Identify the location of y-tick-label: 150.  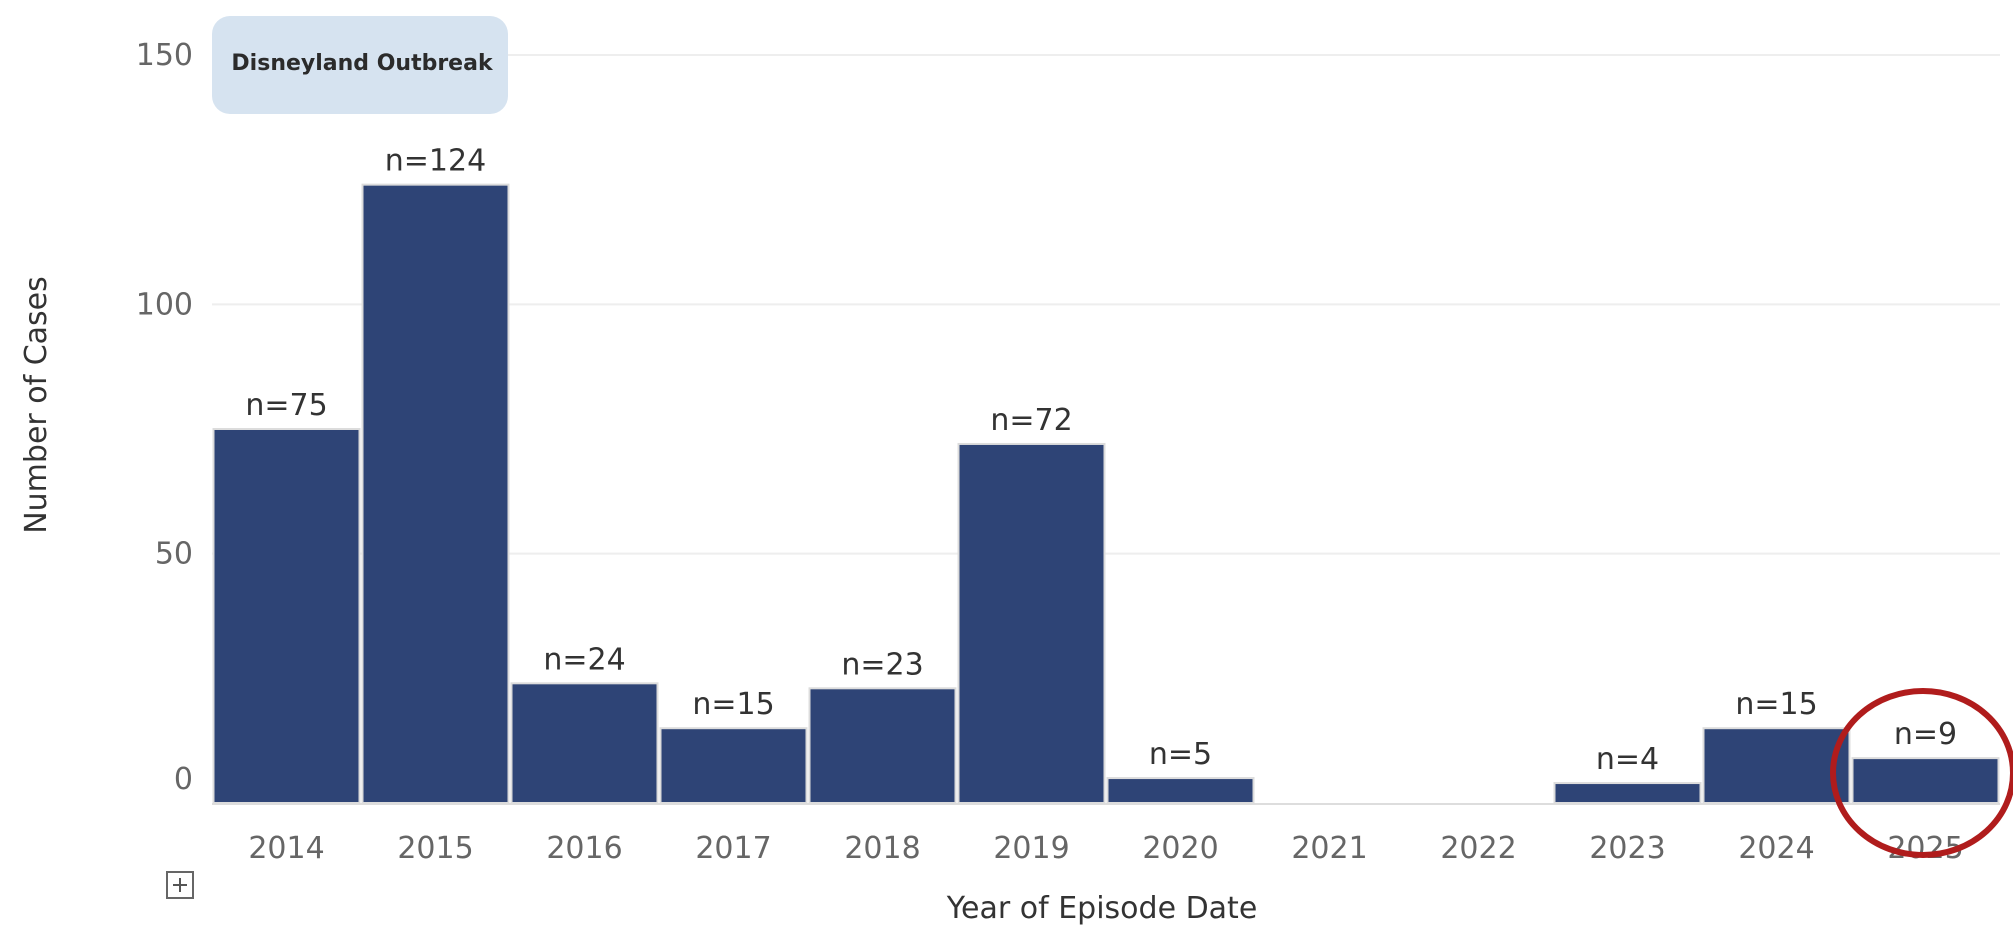
(164, 55).